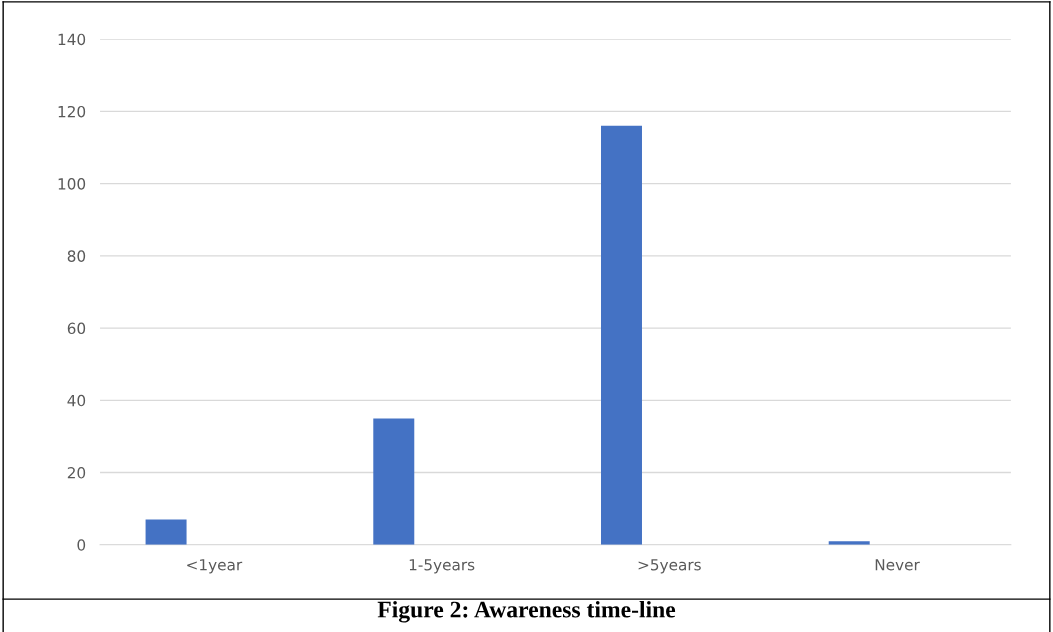 Image resolution: width=1053 pixels, height=632 pixels. Describe the element at coordinates (76, 328) in the screenshot. I see `y-tick-label: 60` at that location.